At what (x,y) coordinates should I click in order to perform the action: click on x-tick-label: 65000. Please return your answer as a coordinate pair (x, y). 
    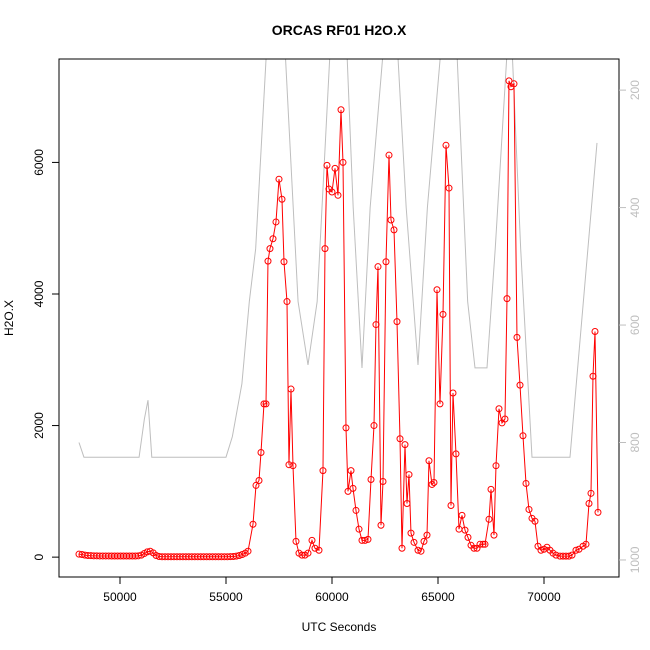
    Looking at the image, I should click on (438, 597).